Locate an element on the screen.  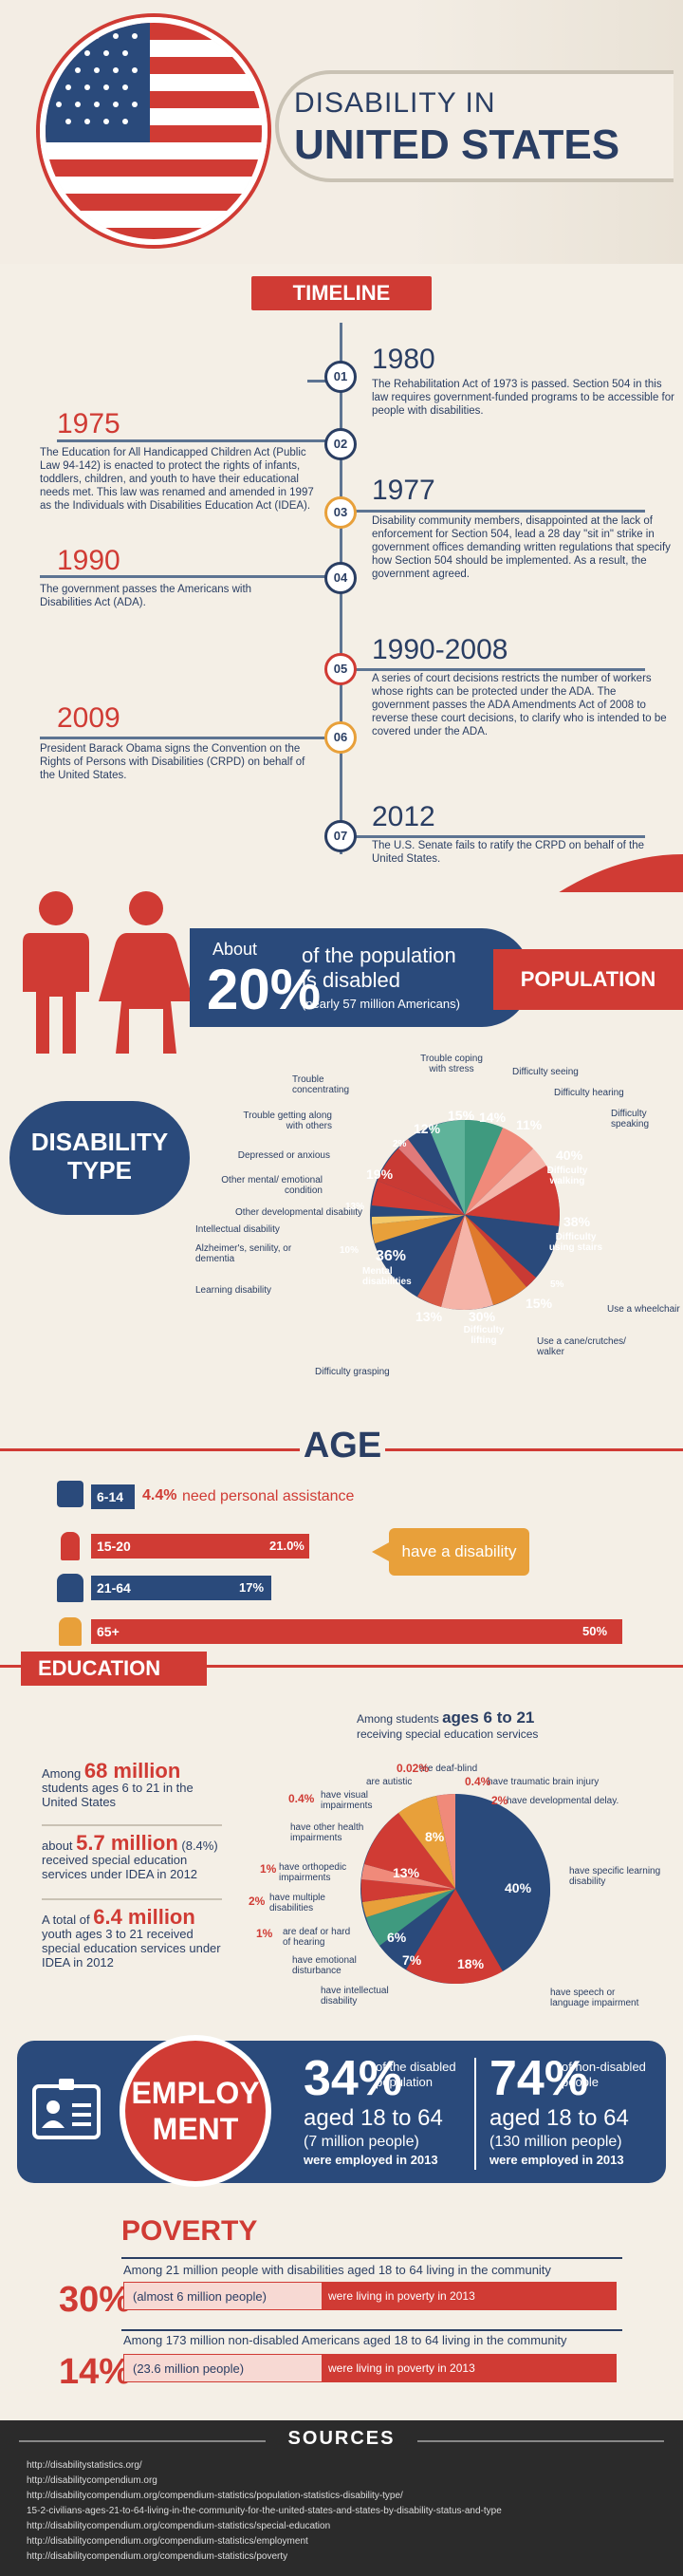
poverty-row1-count-box is located at coordinates (223, 2296).